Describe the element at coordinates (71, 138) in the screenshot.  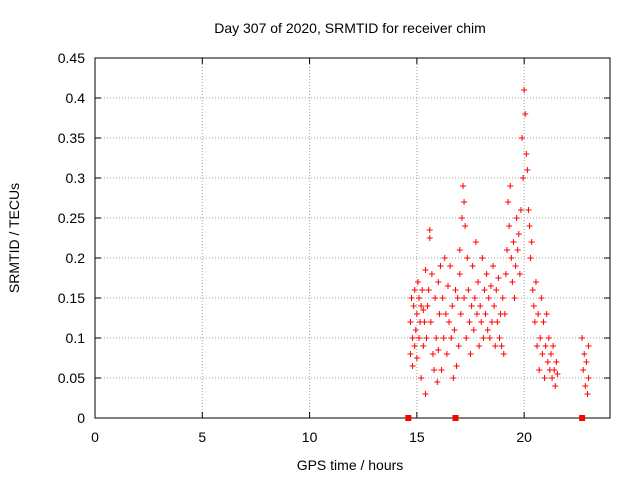
I see `y-tick-label: 0.35` at that location.